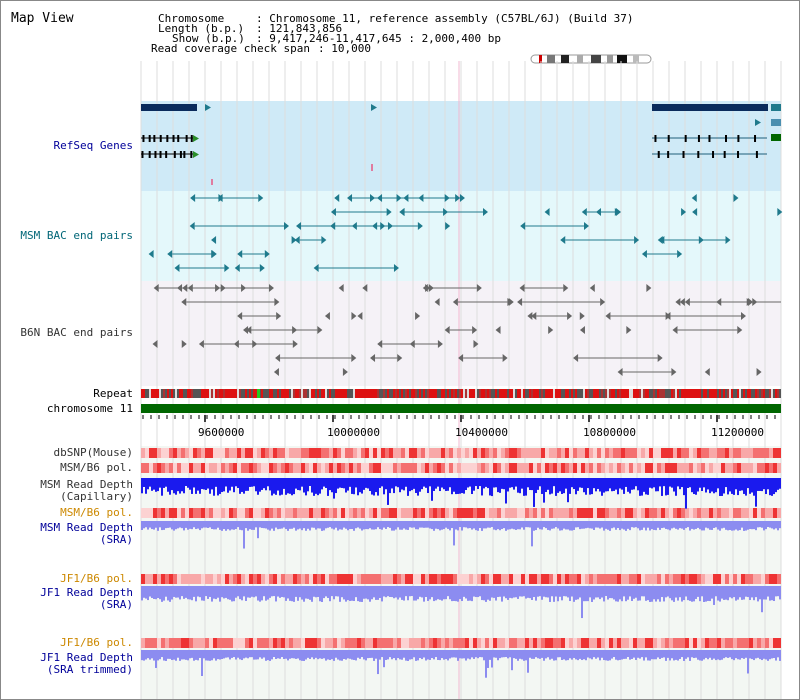 This screenshot has width=800, height=700. What do you see at coordinates (76, 332) in the screenshot?
I see `b6n-bac-label: B6N BAC end pairs` at bounding box center [76, 332].